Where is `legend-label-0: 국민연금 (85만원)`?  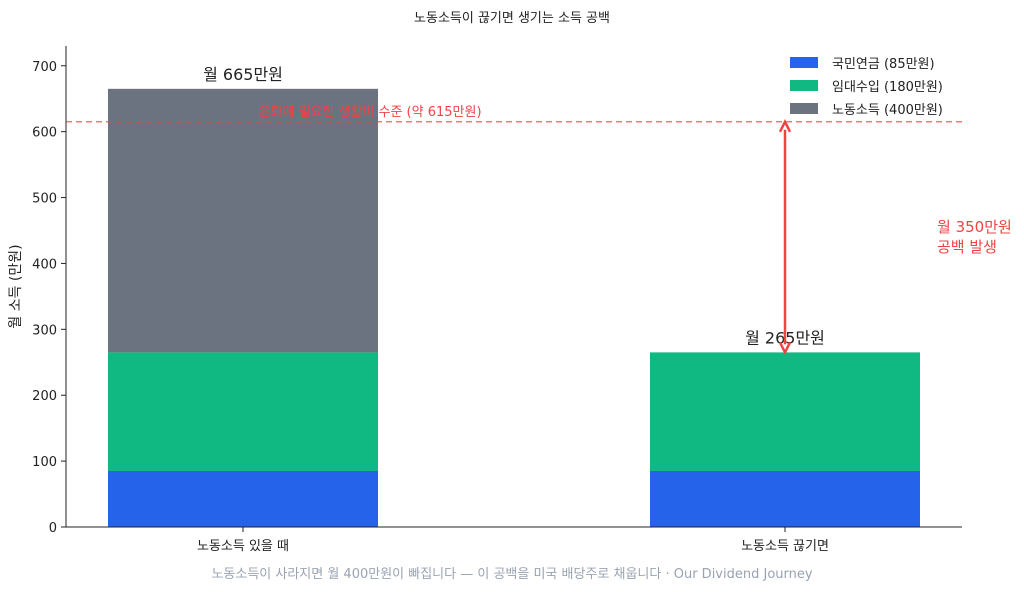
legend-label-0: 국민연금 (85만원) is located at coordinates (883, 64).